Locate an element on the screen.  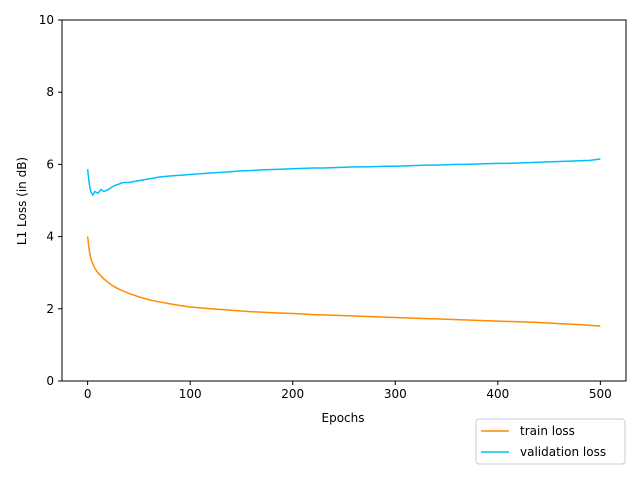
y-tick-label: 8 is located at coordinates (50, 92).